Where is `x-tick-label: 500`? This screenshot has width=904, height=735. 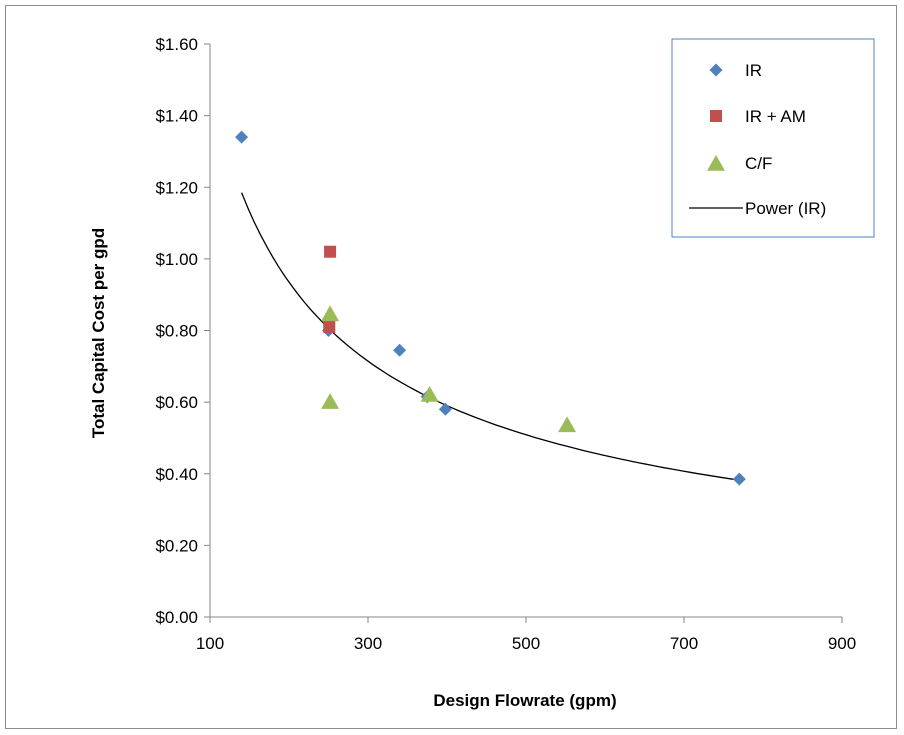
x-tick-label: 500 is located at coordinates (526, 643).